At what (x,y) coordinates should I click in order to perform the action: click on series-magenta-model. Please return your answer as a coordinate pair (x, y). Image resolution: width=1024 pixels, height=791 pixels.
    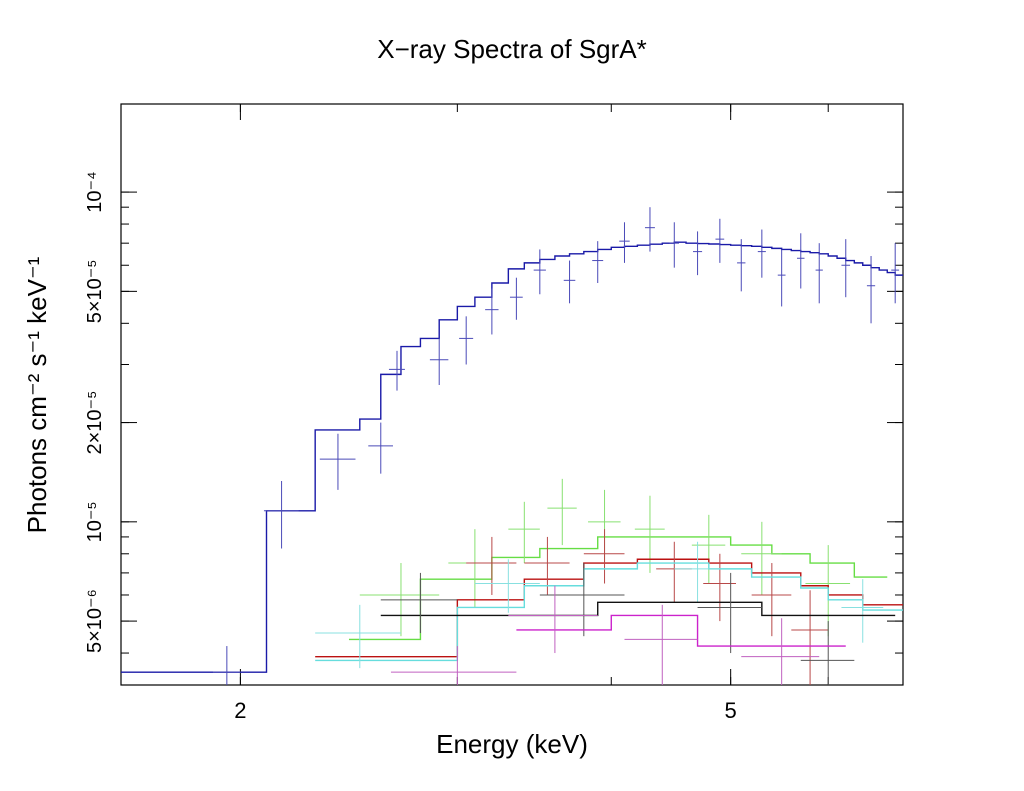
    Looking at the image, I should click on (681, 630).